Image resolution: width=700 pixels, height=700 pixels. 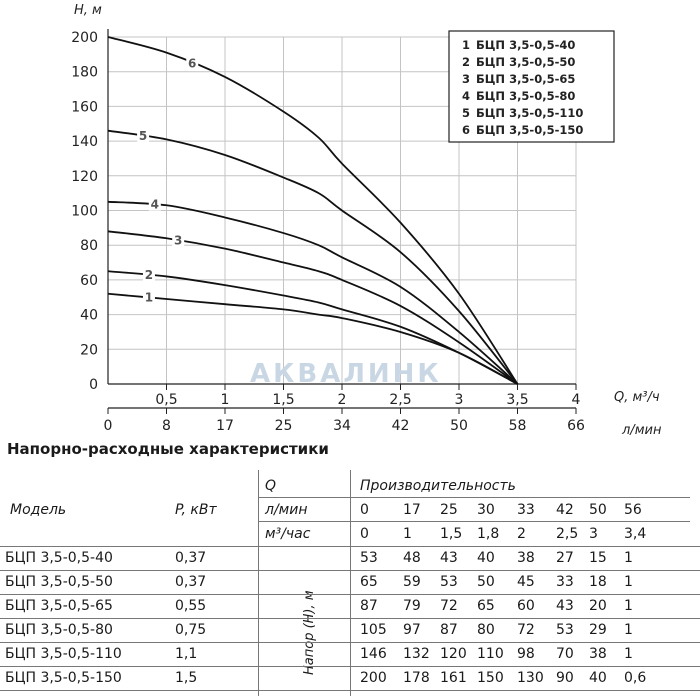 What do you see at coordinates (342, 426) in the screenshot?
I see `x-lmin-tick-label: 34` at bounding box center [342, 426].